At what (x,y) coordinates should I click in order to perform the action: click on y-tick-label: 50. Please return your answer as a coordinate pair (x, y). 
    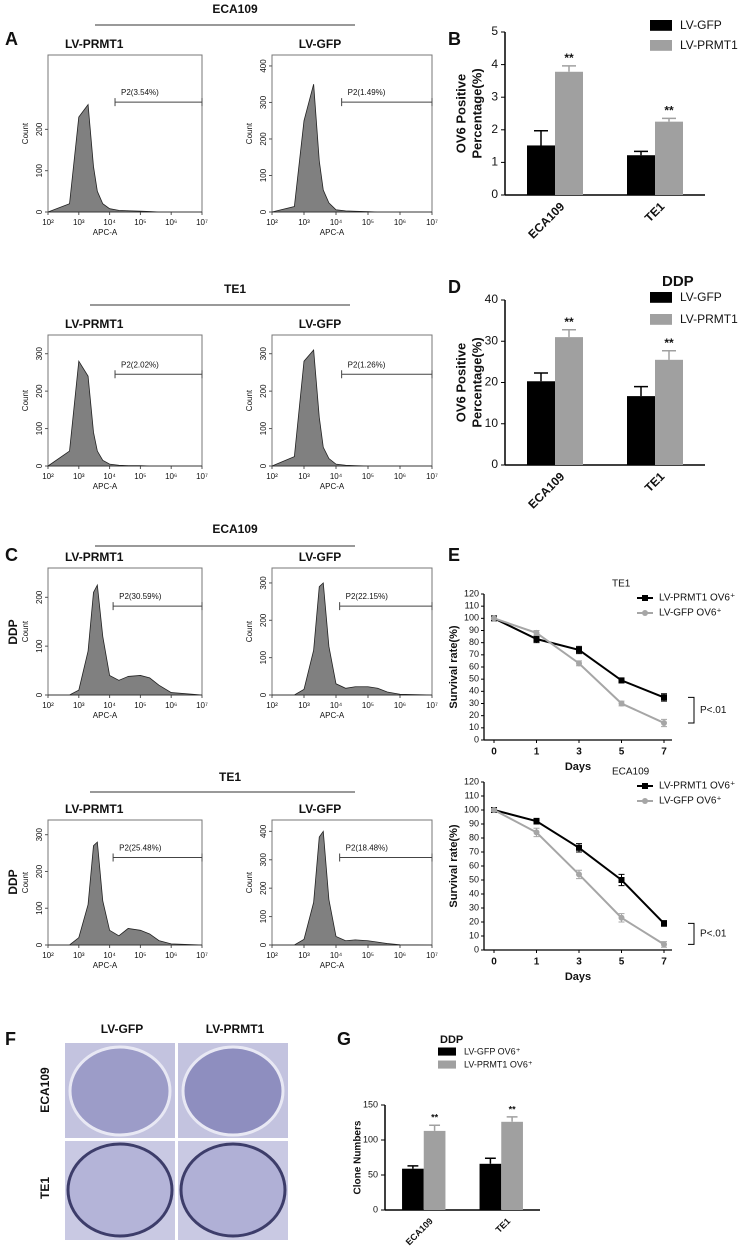
    Looking at the image, I should click on (373, 1174).